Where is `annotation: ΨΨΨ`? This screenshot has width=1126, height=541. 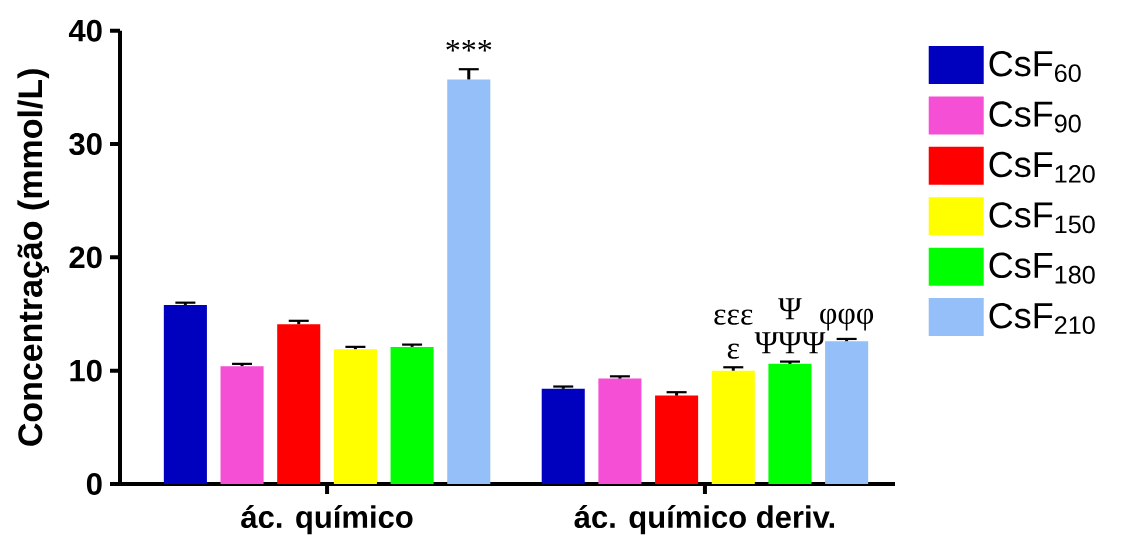
annotation: ΨΨΨ is located at coordinates (790, 343).